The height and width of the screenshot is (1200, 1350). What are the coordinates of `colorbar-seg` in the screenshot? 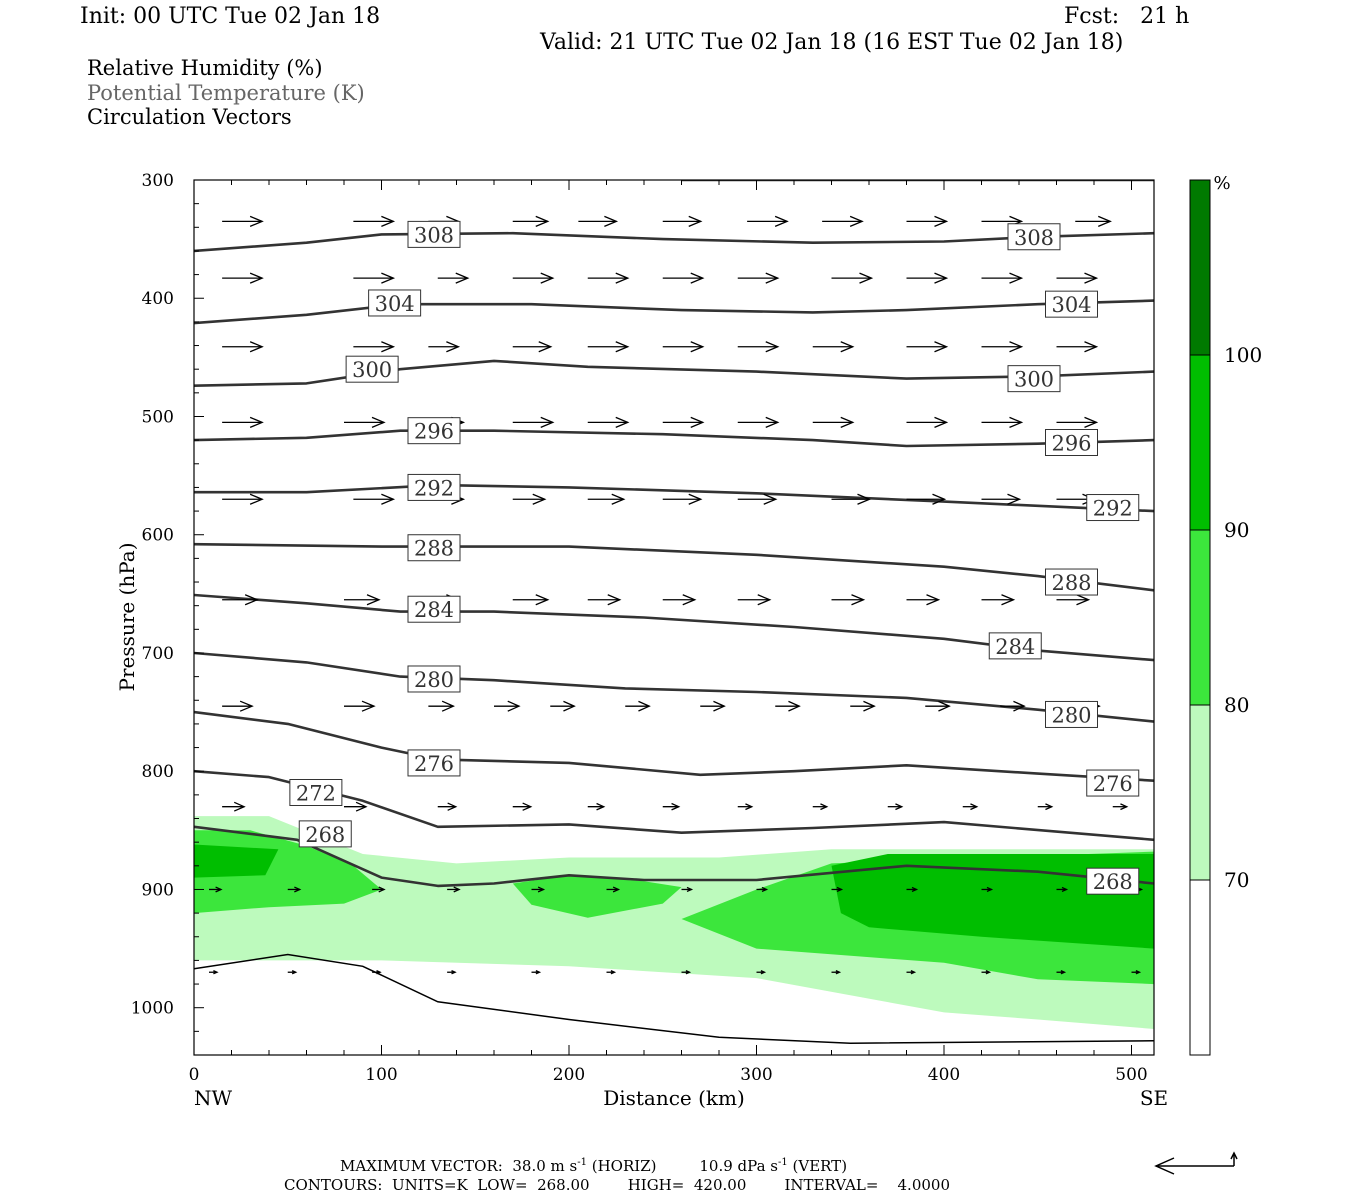 It's located at (1200, 792).